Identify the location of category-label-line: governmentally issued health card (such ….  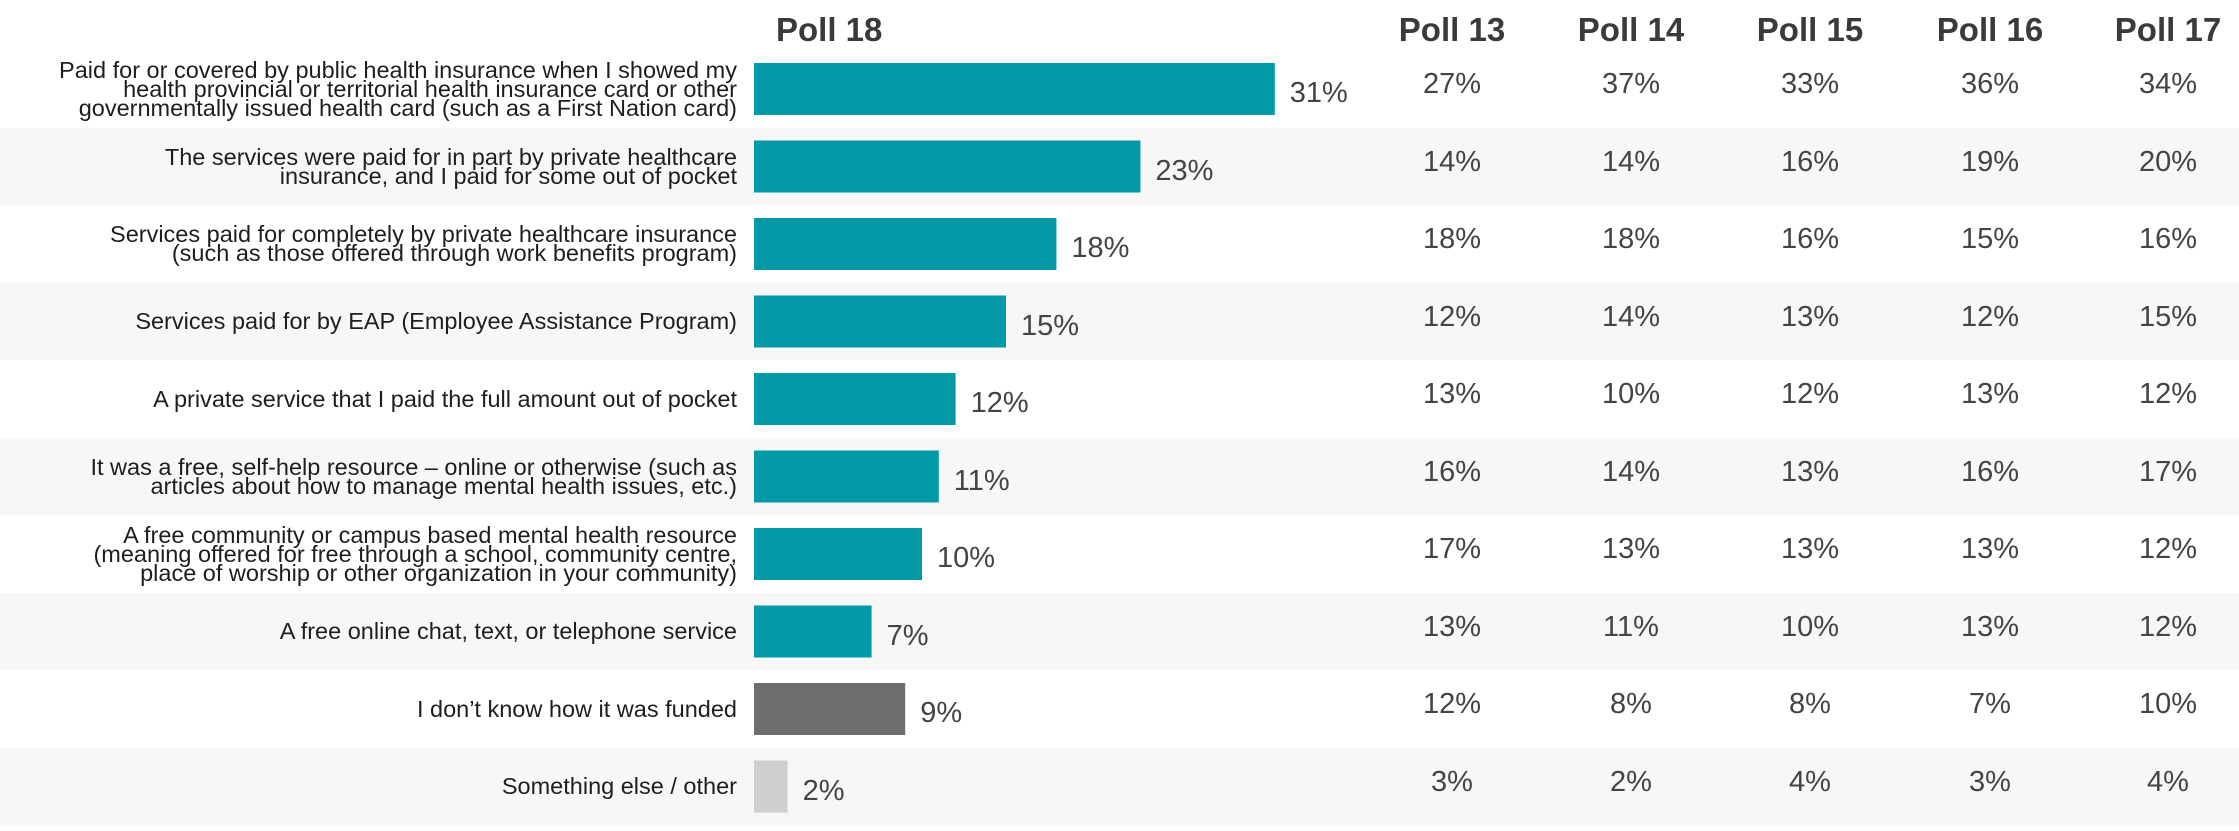
(407, 107).